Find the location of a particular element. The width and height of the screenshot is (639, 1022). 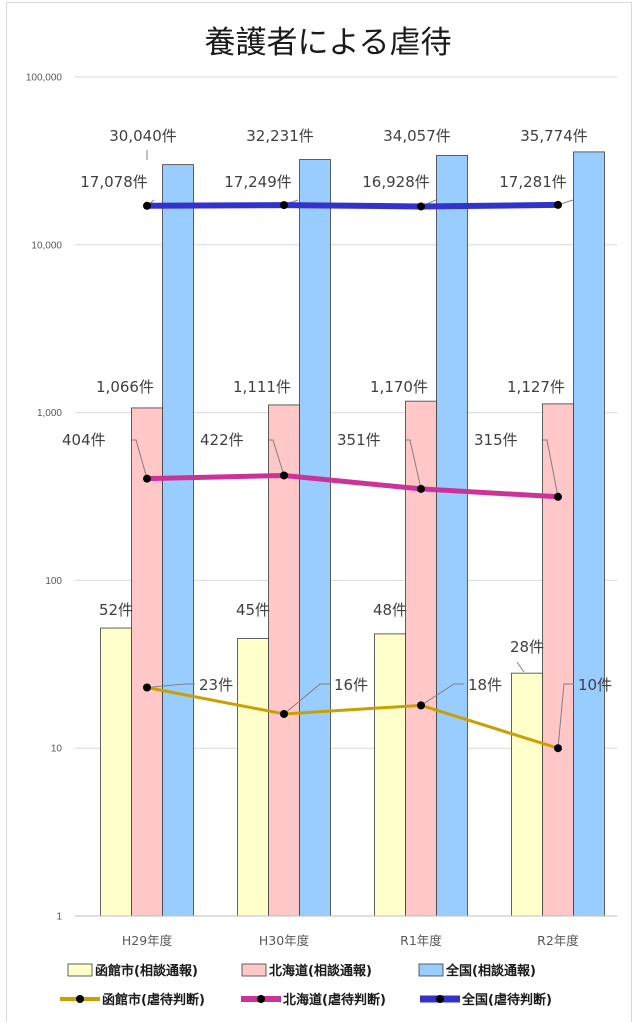

data-label: 52件 is located at coordinates (116, 610).